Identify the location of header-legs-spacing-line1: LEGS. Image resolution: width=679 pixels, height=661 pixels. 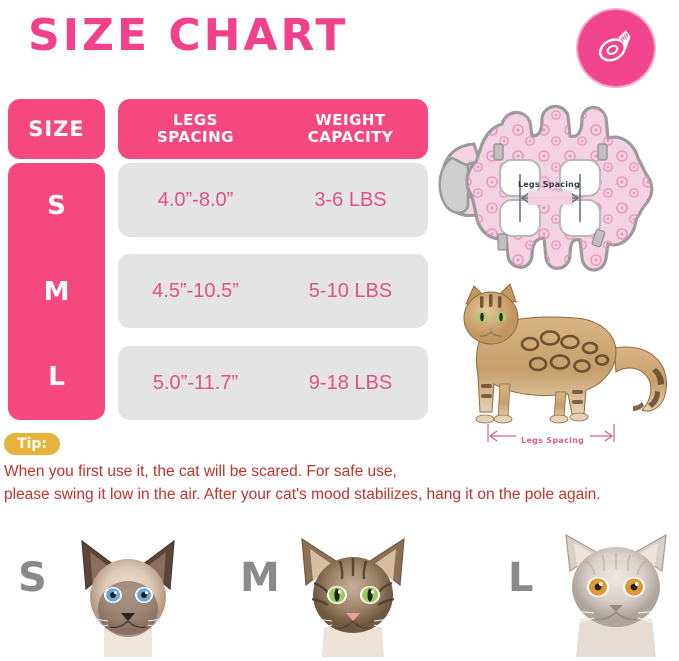
(195, 119).